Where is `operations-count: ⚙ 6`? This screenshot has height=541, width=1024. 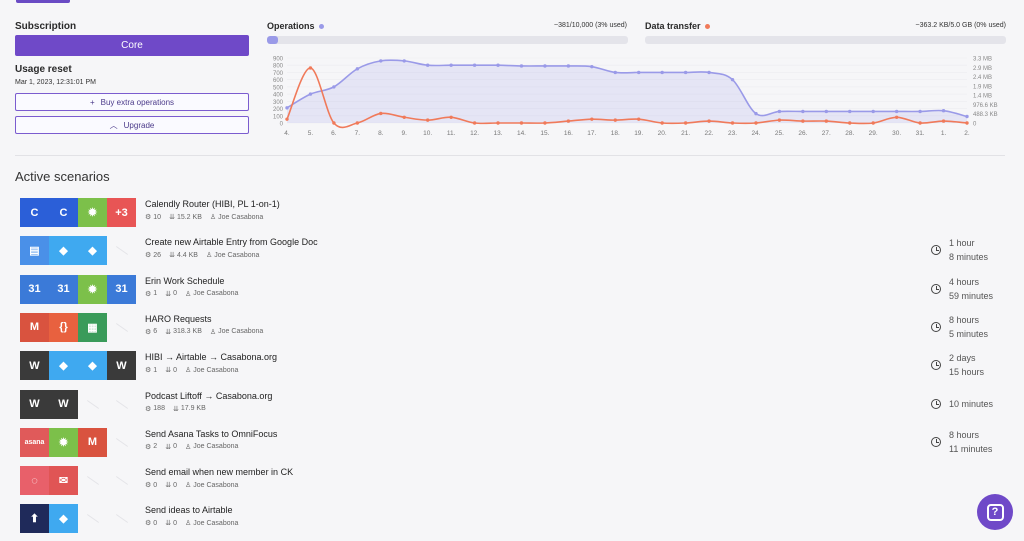
operations-count: ⚙ 6 is located at coordinates (151, 332).